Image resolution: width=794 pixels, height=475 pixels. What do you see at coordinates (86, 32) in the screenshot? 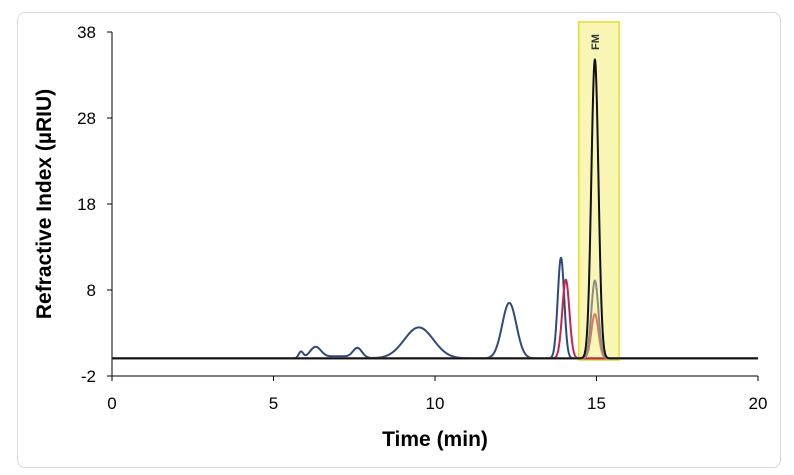
I see `y-tick-label: 38` at bounding box center [86, 32].